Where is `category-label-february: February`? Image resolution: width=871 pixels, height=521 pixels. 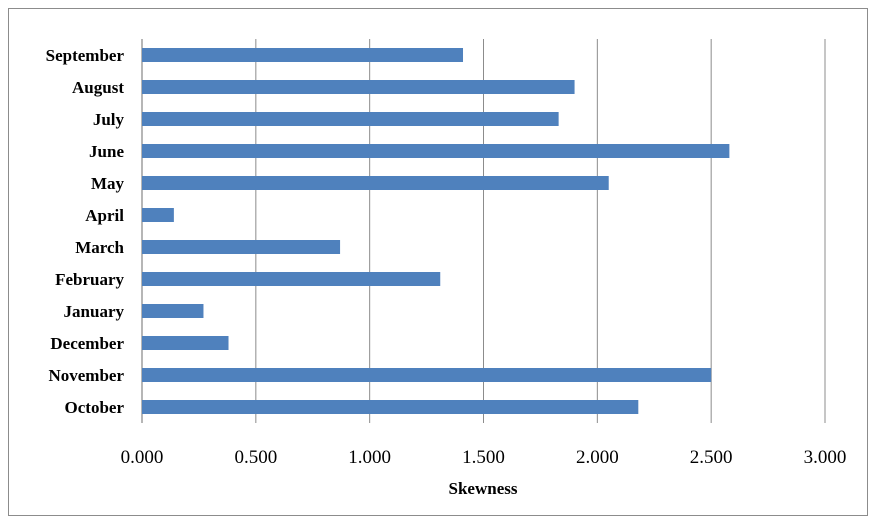
category-label-february: February is located at coordinates (89, 279).